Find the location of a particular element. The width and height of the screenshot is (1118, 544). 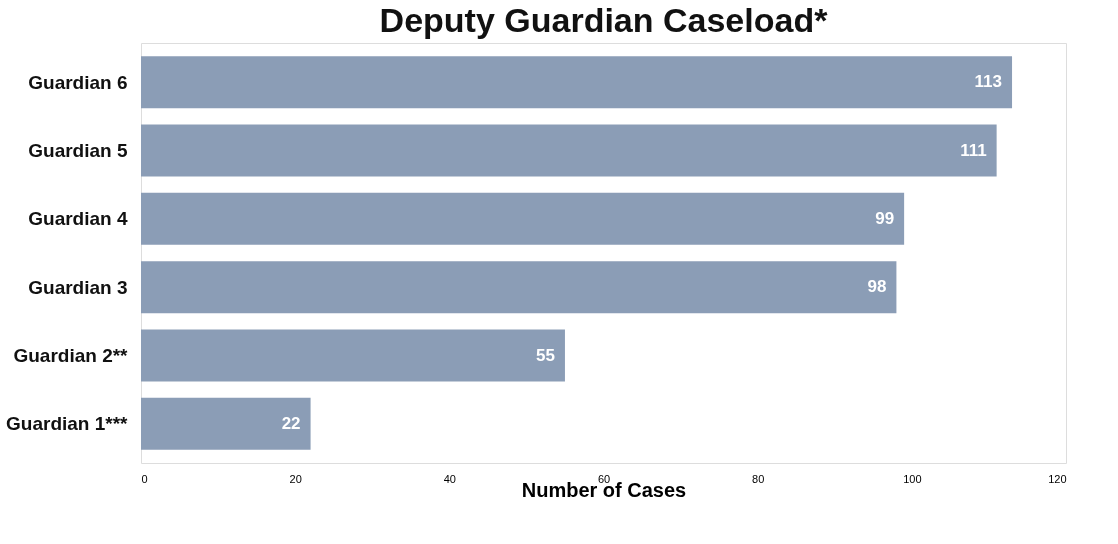

x-tick-label: 40 is located at coordinates (449, 478).